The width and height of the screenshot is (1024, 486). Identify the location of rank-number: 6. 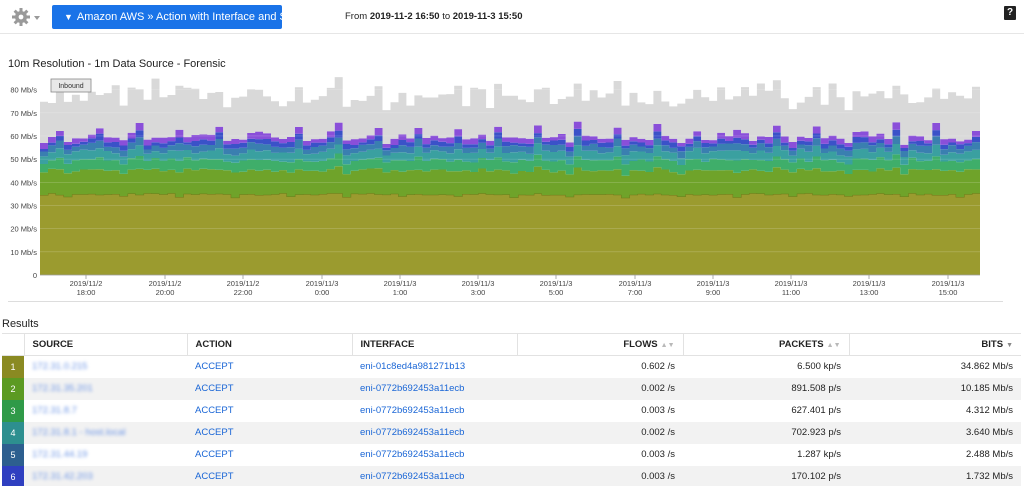
(13, 476).